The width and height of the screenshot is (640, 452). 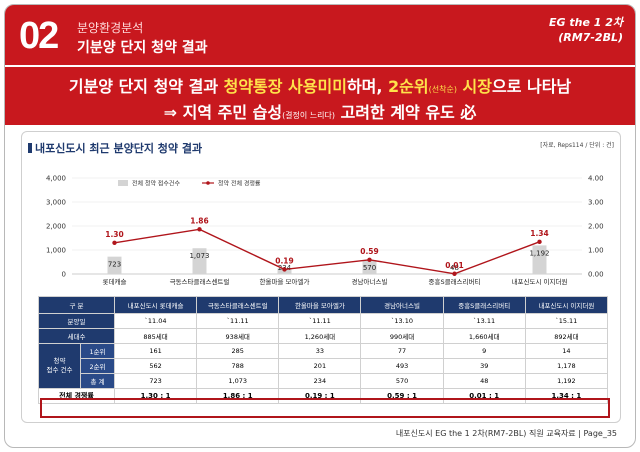 I want to click on line-value-label: 0.01, so click(x=454, y=265).